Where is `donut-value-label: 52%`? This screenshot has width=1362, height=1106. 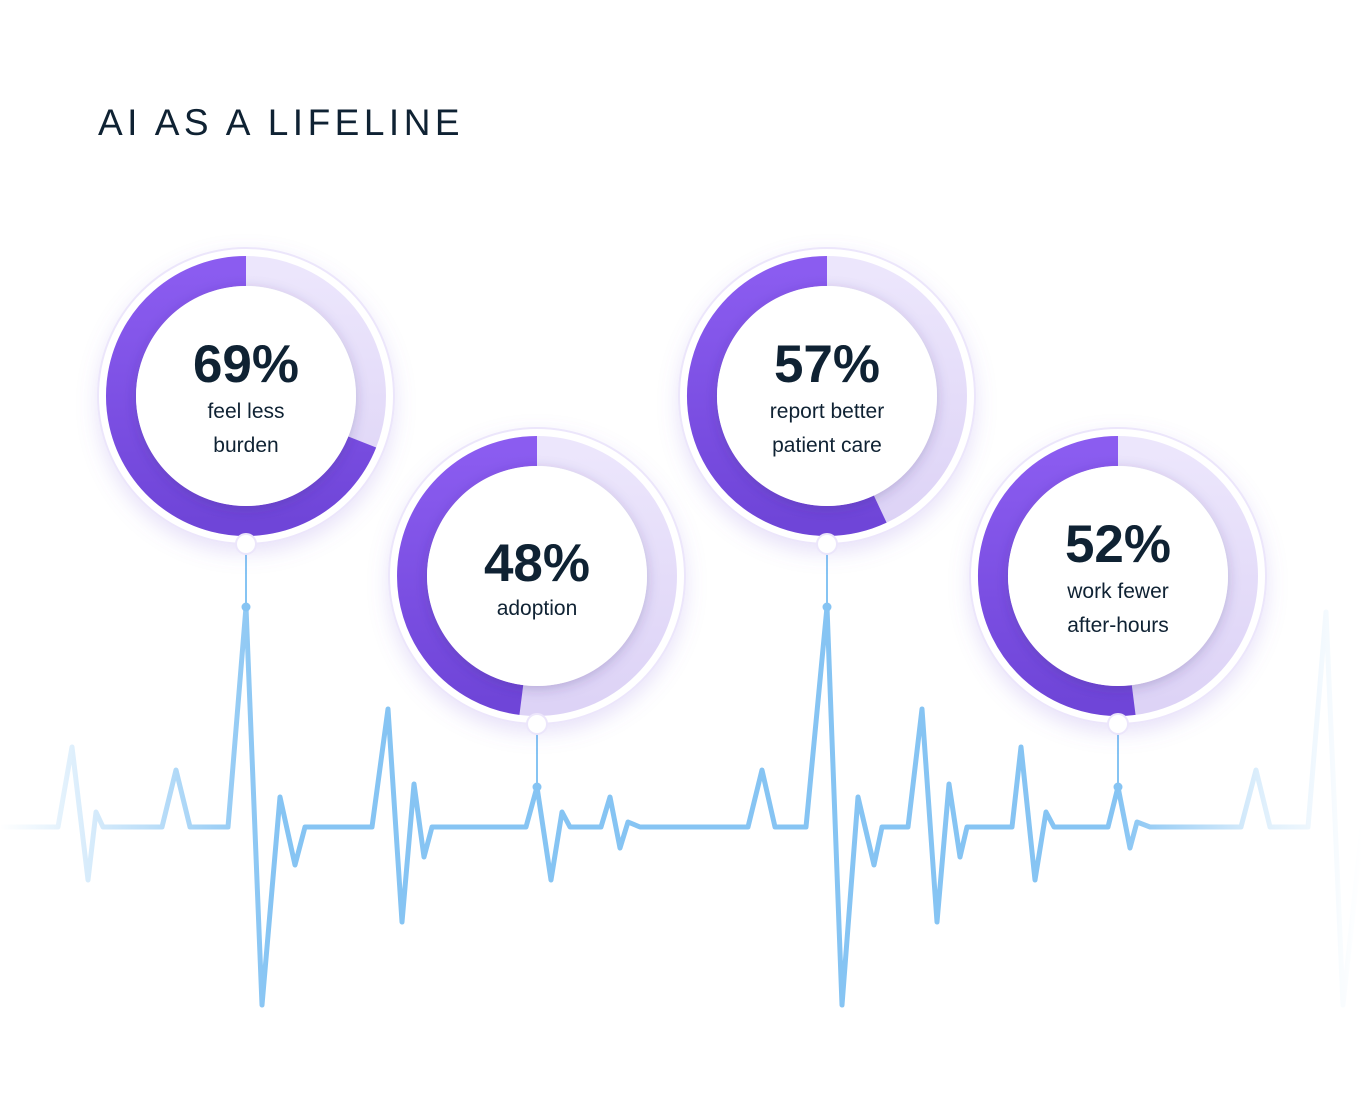 donut-value-label: 52% is located at coordinates (1118, 544).